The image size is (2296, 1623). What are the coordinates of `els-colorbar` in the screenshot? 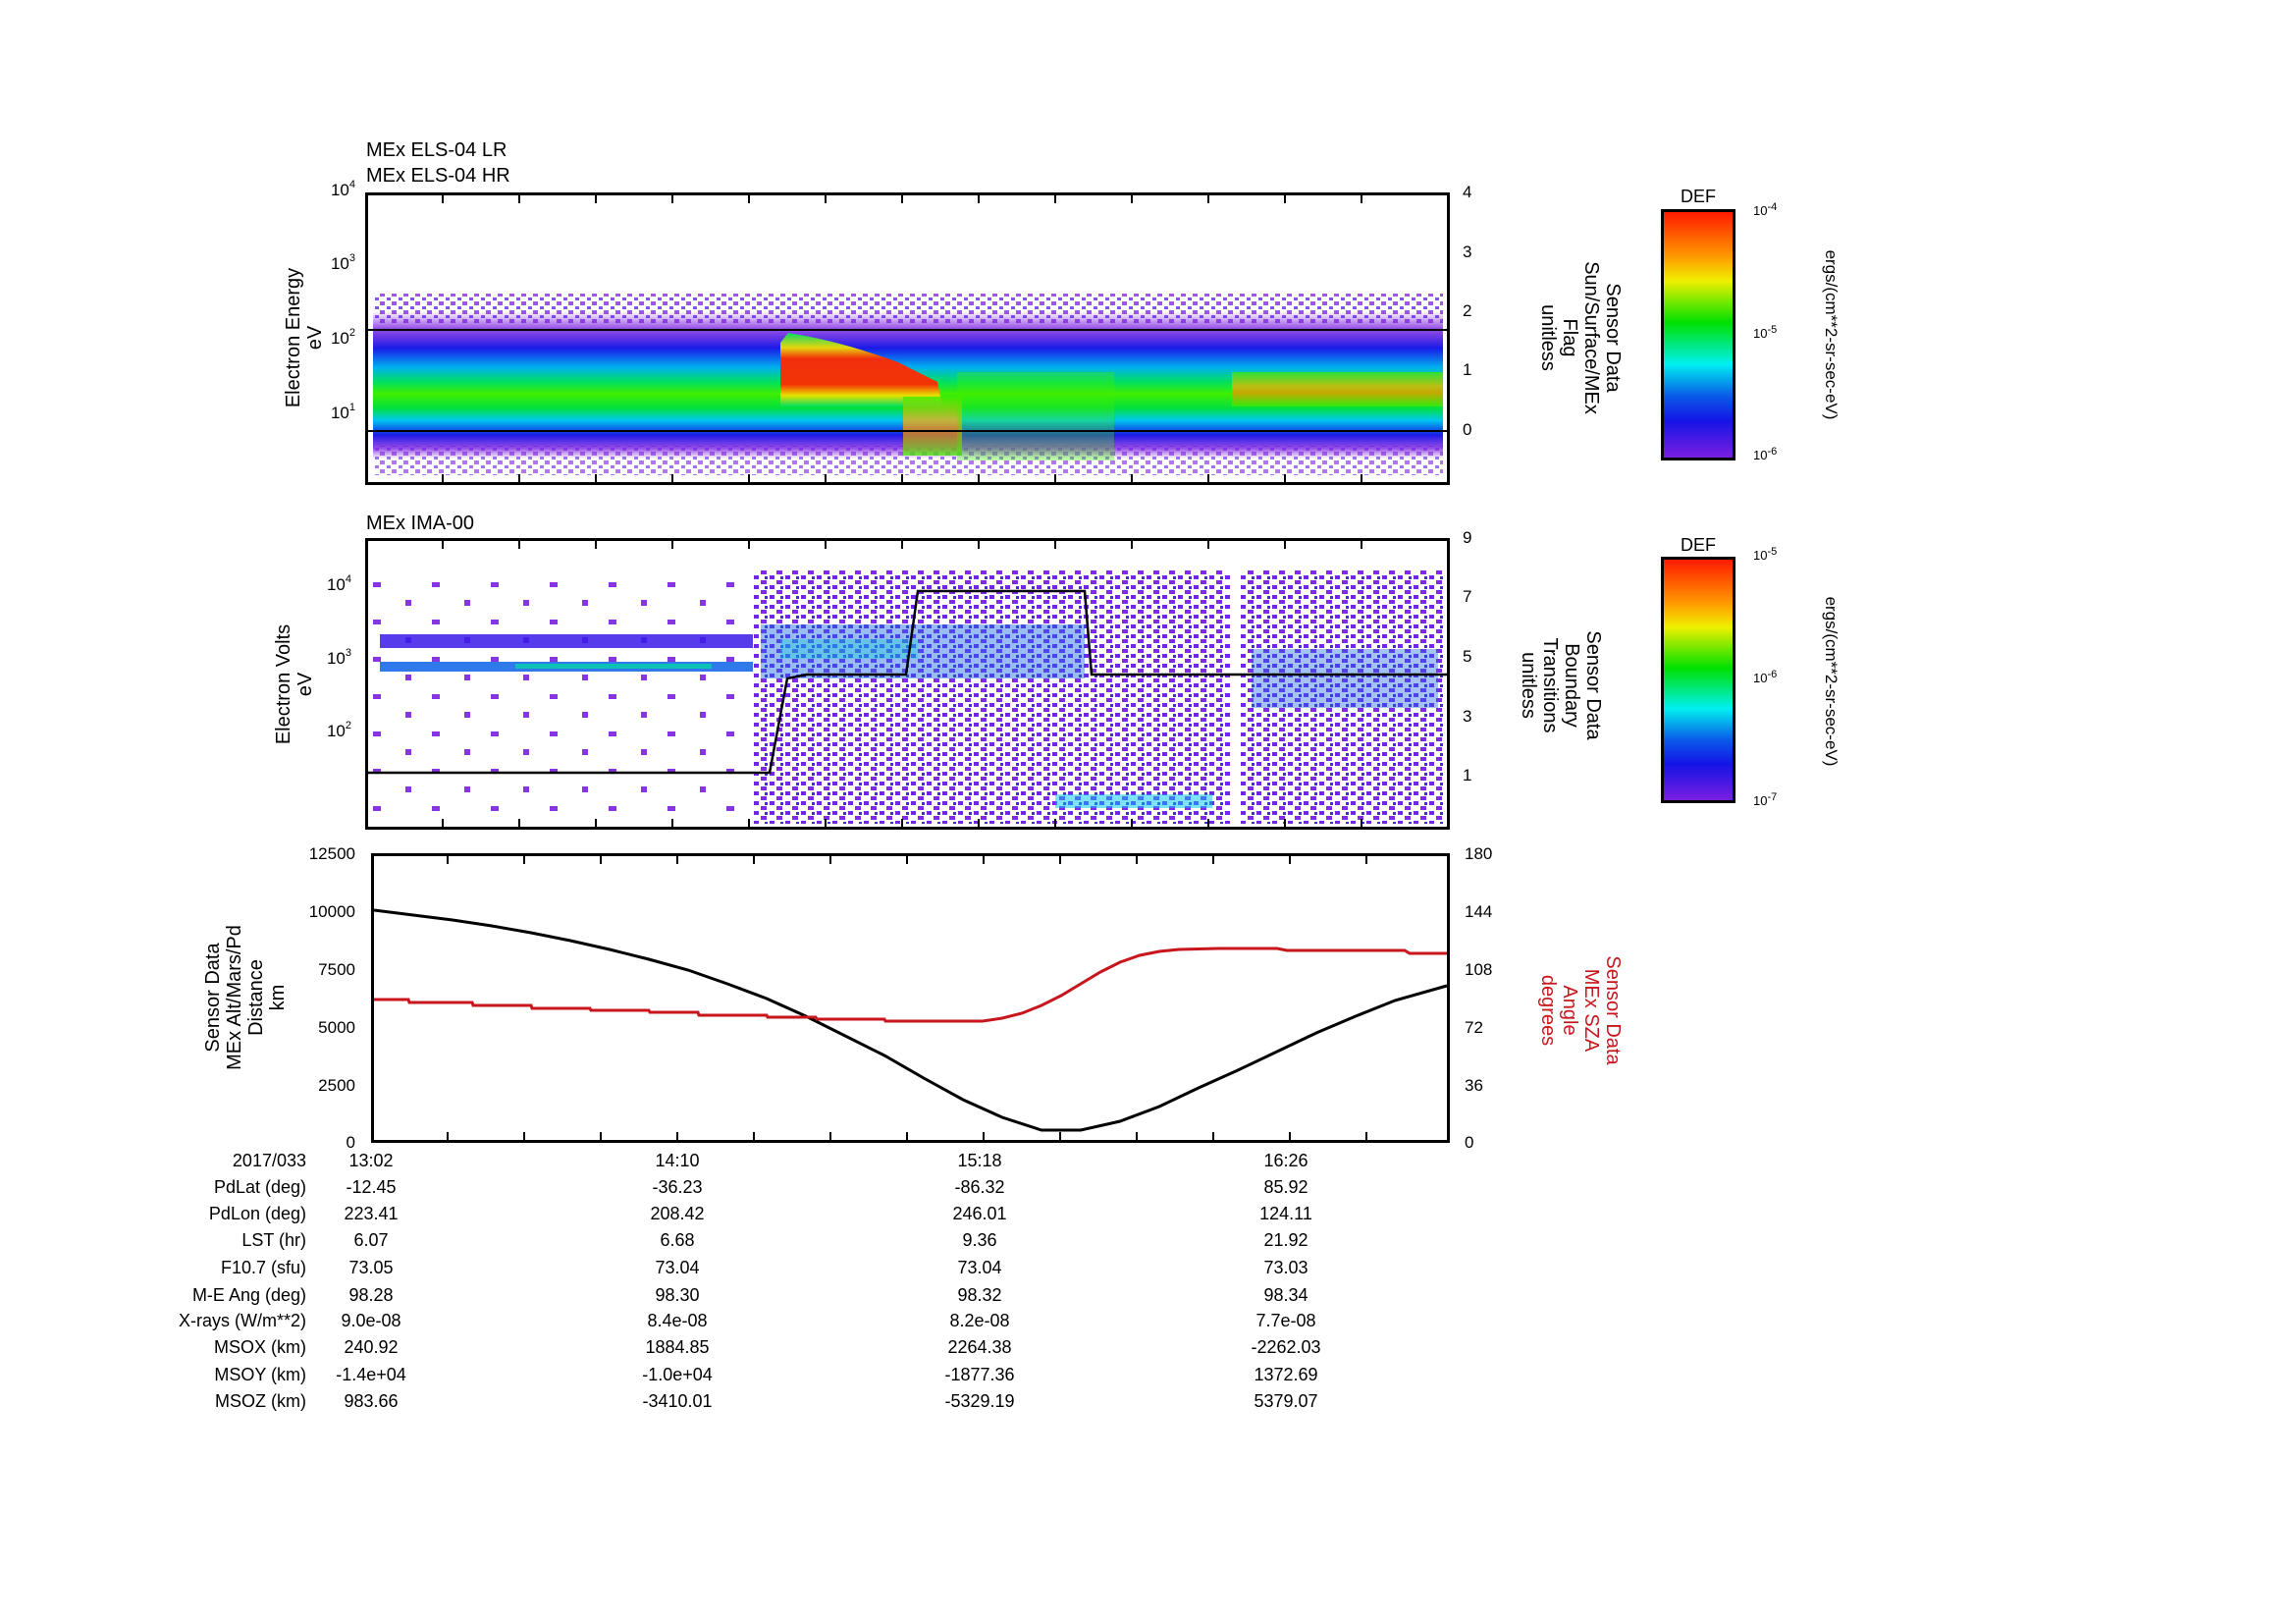 It's located at (1698, 334).